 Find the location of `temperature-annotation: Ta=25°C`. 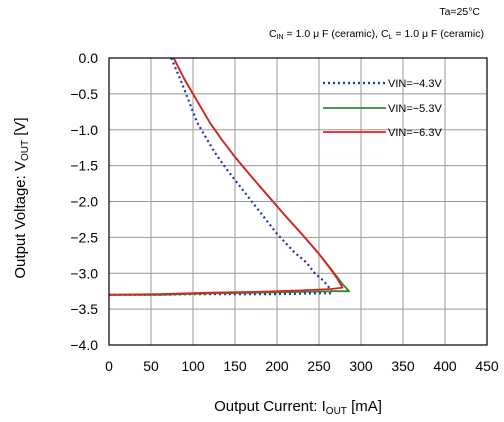

temperature-annotation: Ta=25°C is located at coordinates (459, 12).